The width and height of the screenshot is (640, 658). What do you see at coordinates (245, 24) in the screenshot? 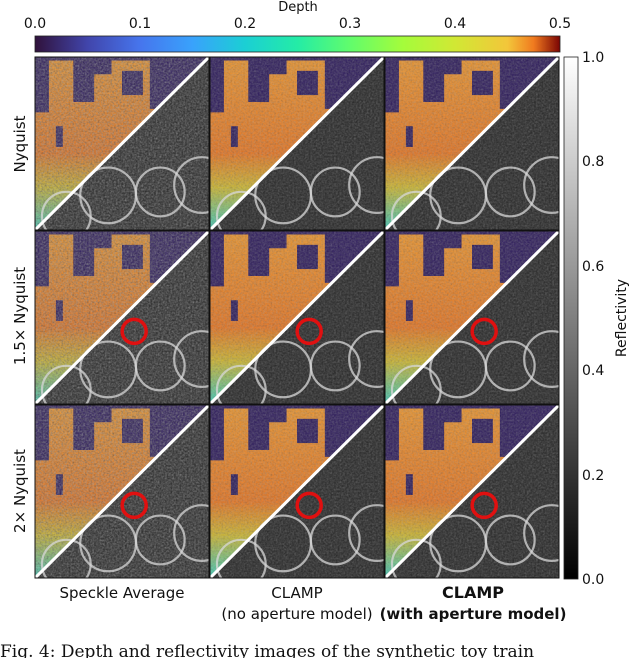
I see `depth-tick: 0.2` at bounding box center [245, 24].